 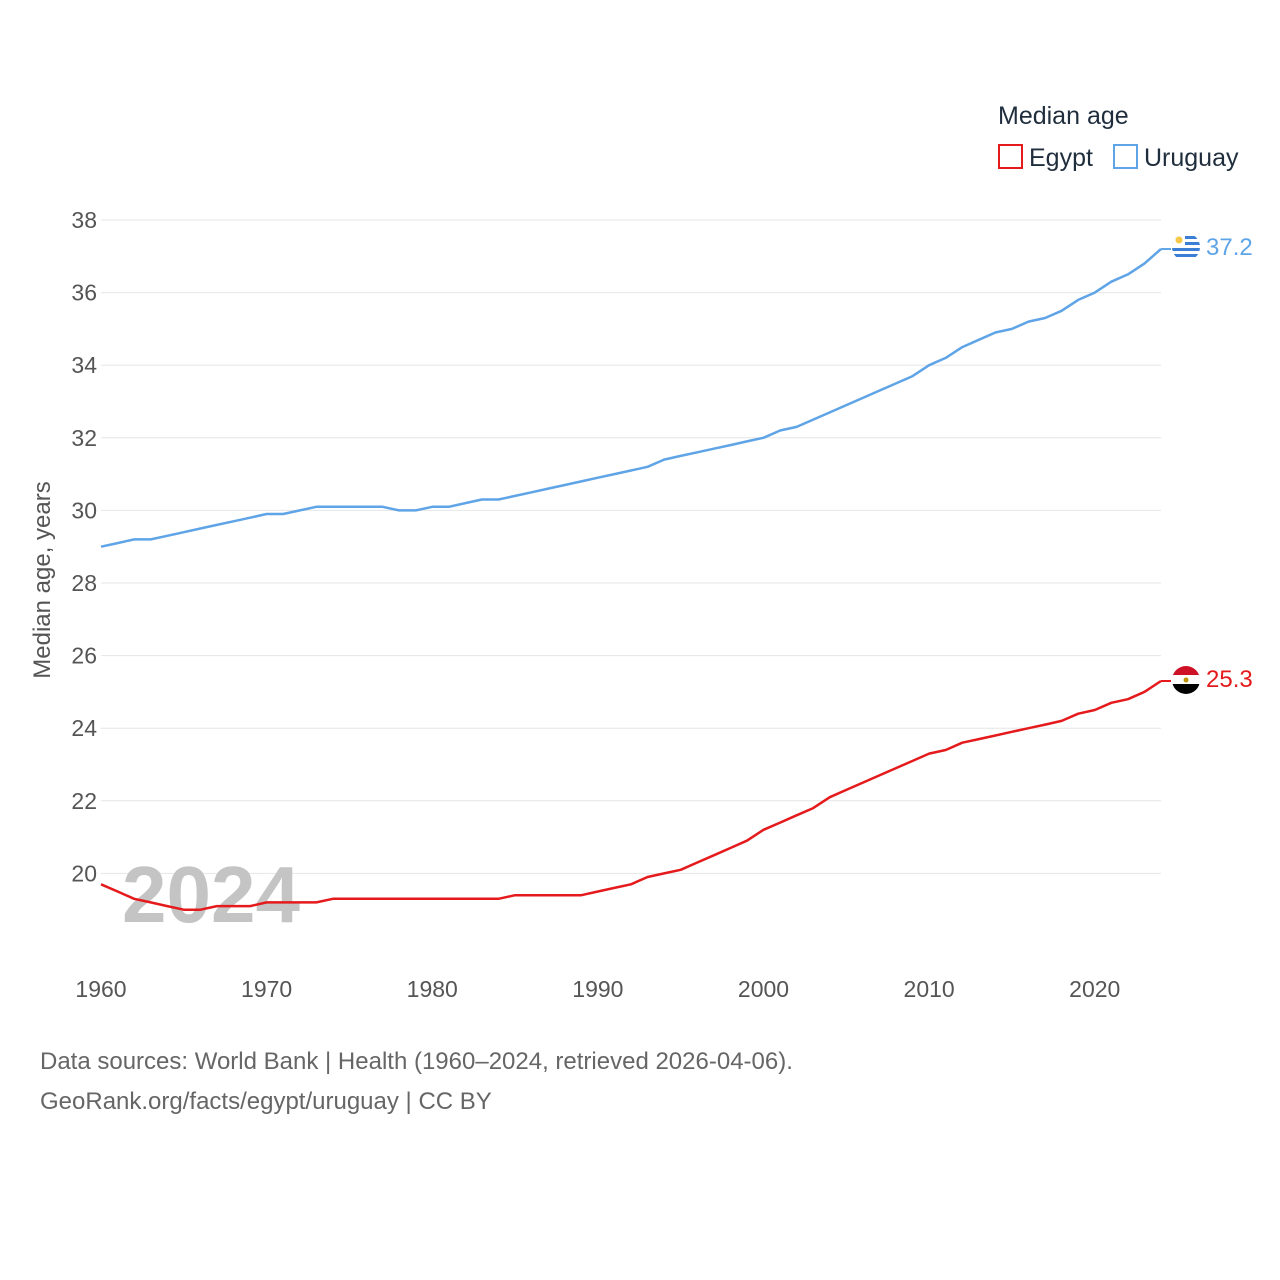 What do you see at coordinates (84, 656) in the screenshot?
I see `y-tick-label: 26` at bounding box center [84, 656].